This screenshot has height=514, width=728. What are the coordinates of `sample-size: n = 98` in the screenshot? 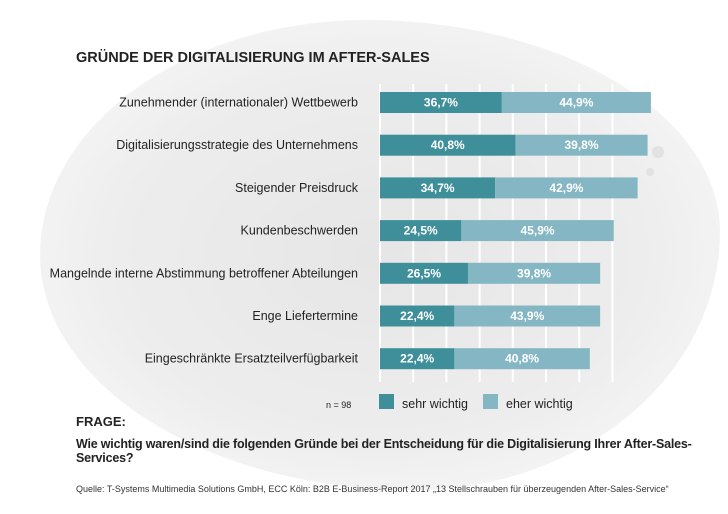 It's located at (338, 405).